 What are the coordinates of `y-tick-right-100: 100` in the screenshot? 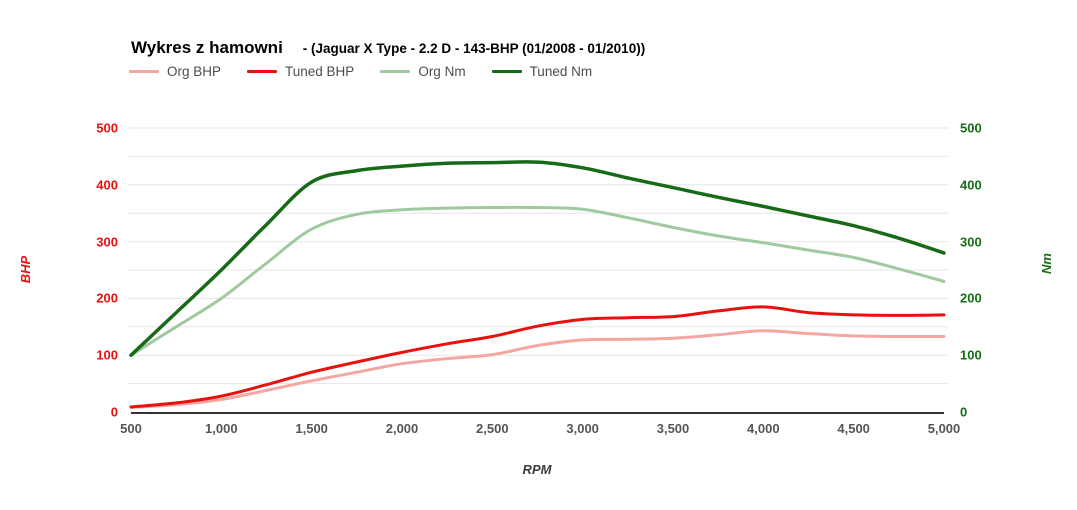 It's located at (971, 355).